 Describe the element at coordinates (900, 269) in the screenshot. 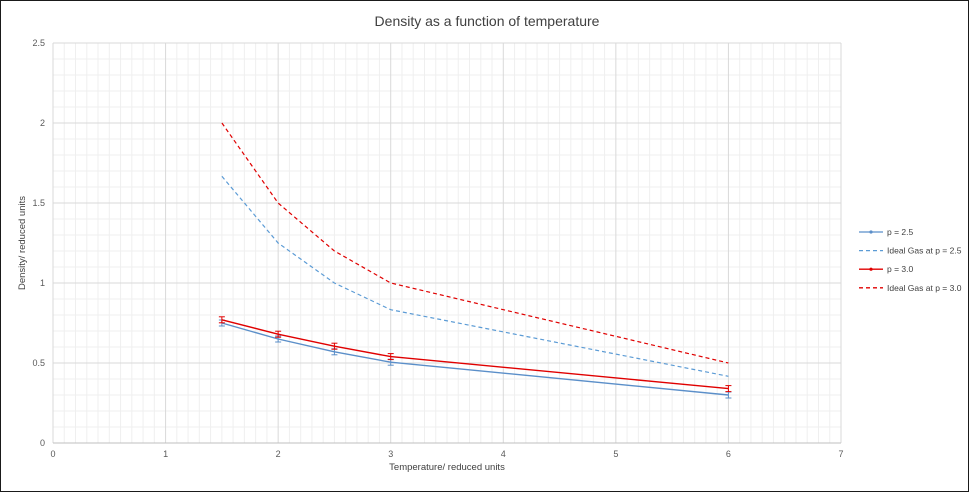

I see `legend-label-3: p = 3.0` at that location.